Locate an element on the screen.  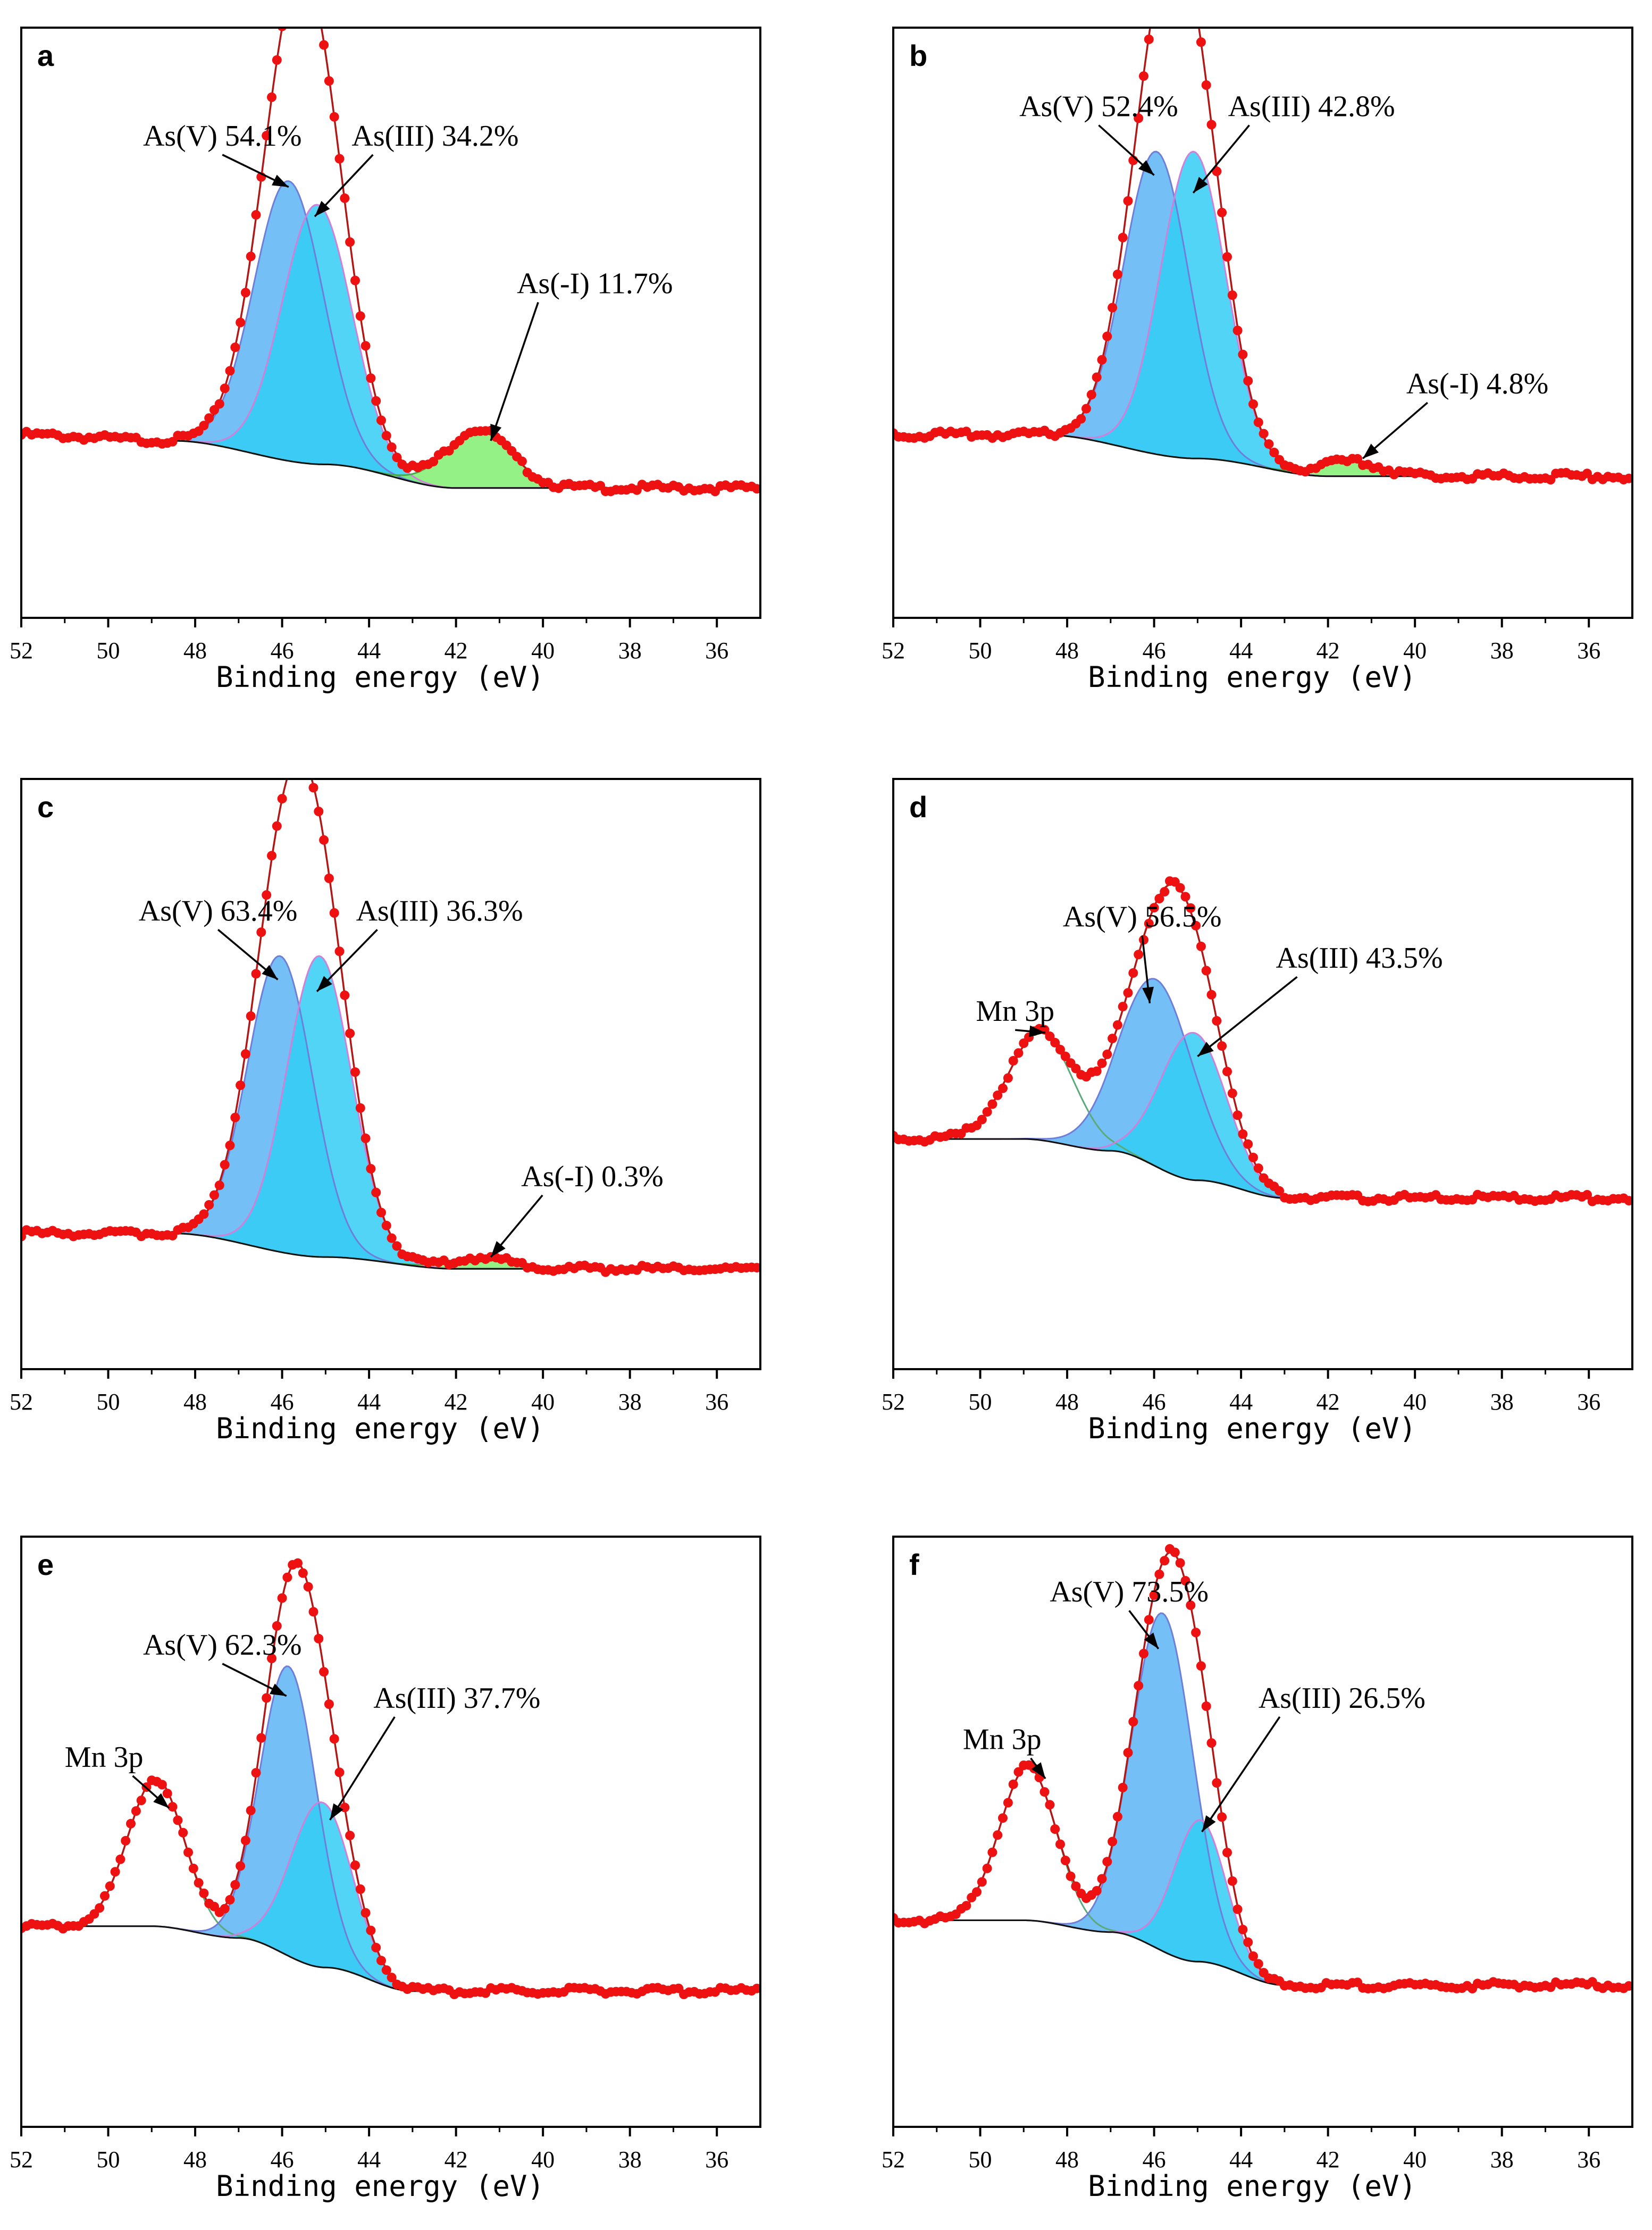
component-line-c-As(V) is located at coordinates (391, 1112).